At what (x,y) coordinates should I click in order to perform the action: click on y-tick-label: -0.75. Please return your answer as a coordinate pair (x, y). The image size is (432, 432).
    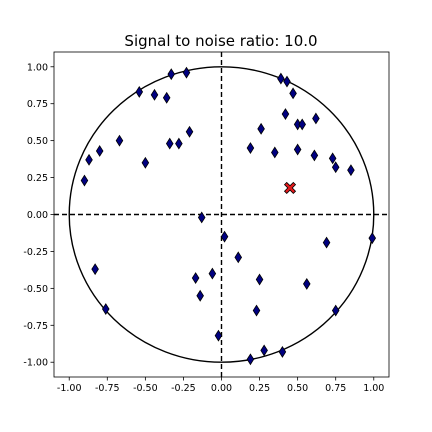
    Looking at the image, I should click on (35, 326).